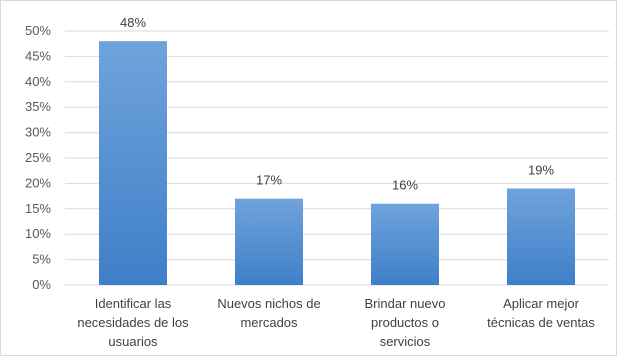  Describe the element at coordinates (405, 303) in the screenshot. I see `x-category-label-line: Brindar nuevo` at that location.